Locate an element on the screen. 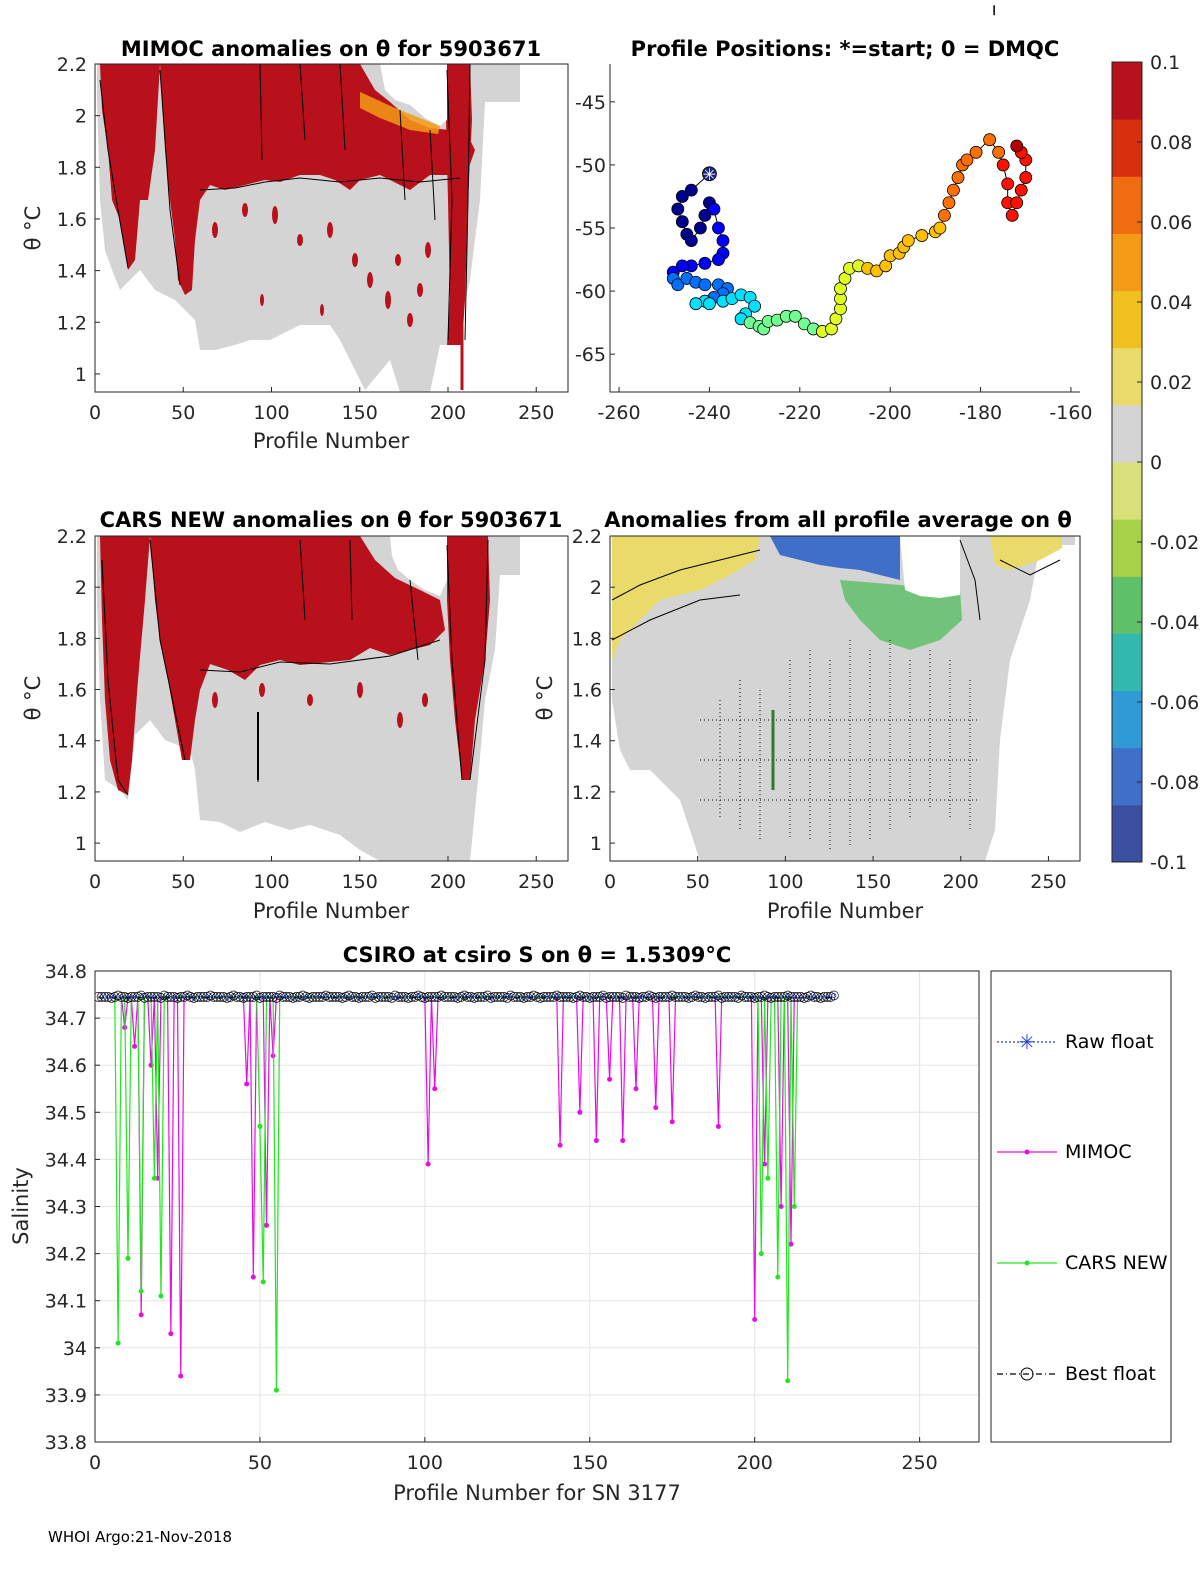  cars-ytick-label: 1.4 is located at coordinates (72, 742).